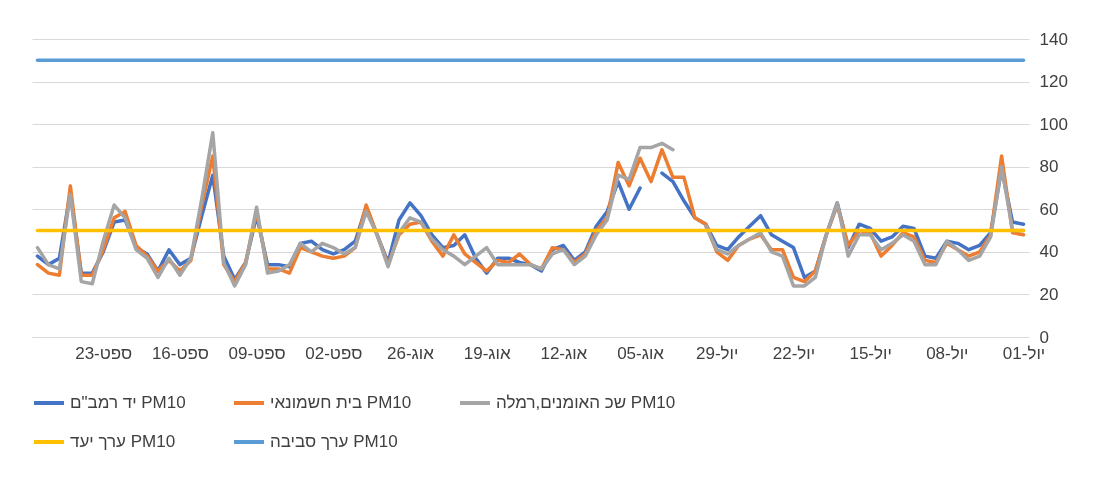  I want to click on legend-label: ערך יעד PM10, so click(123, 441).